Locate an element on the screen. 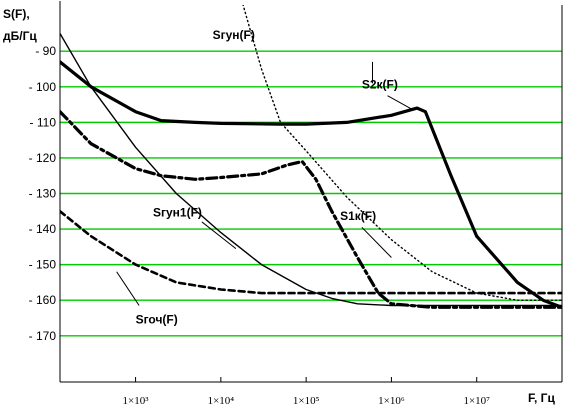 The height and width of the screenshot is (412, 567). y-tick-label: - 110 is located at coordinates (43, 122).